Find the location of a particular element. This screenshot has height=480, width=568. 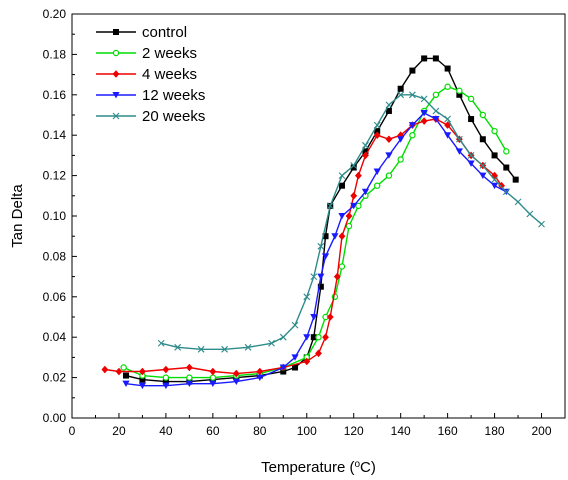

x-axis-title-prefix: Temperature ( is located at coordinates (307, 467).